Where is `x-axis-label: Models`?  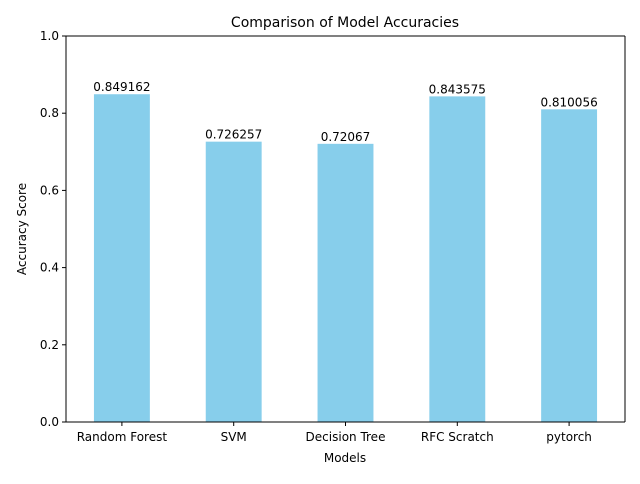 x-axis-label: Models is located at coordinates (345, 458).